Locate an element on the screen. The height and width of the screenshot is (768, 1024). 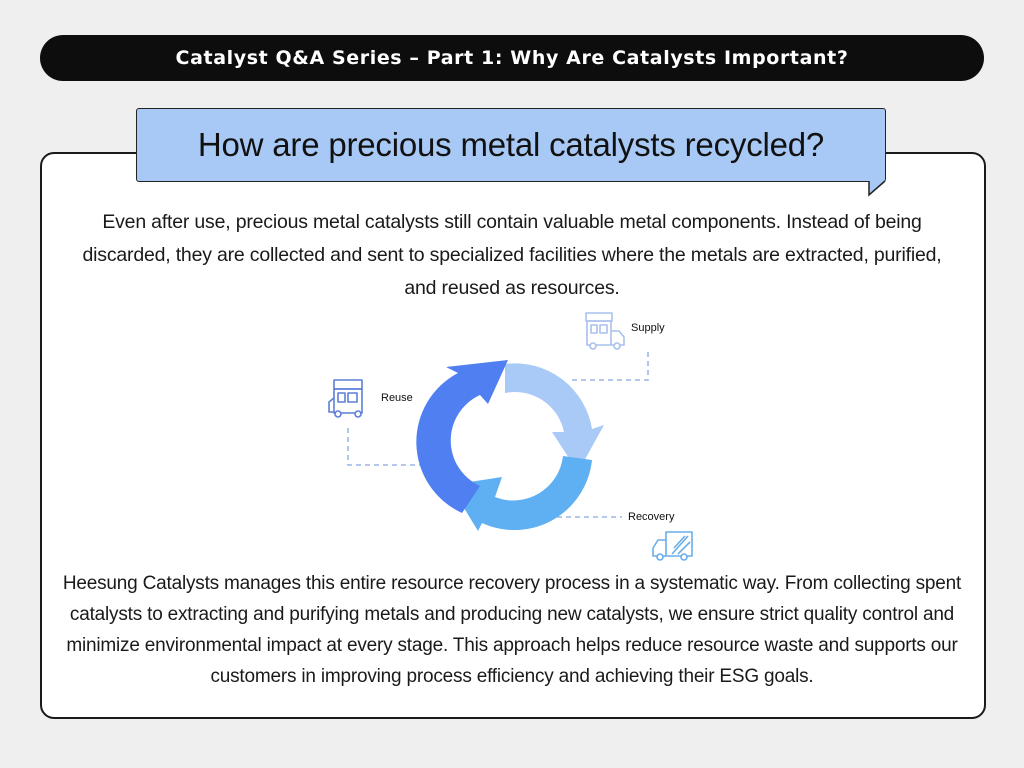
stage-label-reuse: Reuse is located at coordinates (397, 398).